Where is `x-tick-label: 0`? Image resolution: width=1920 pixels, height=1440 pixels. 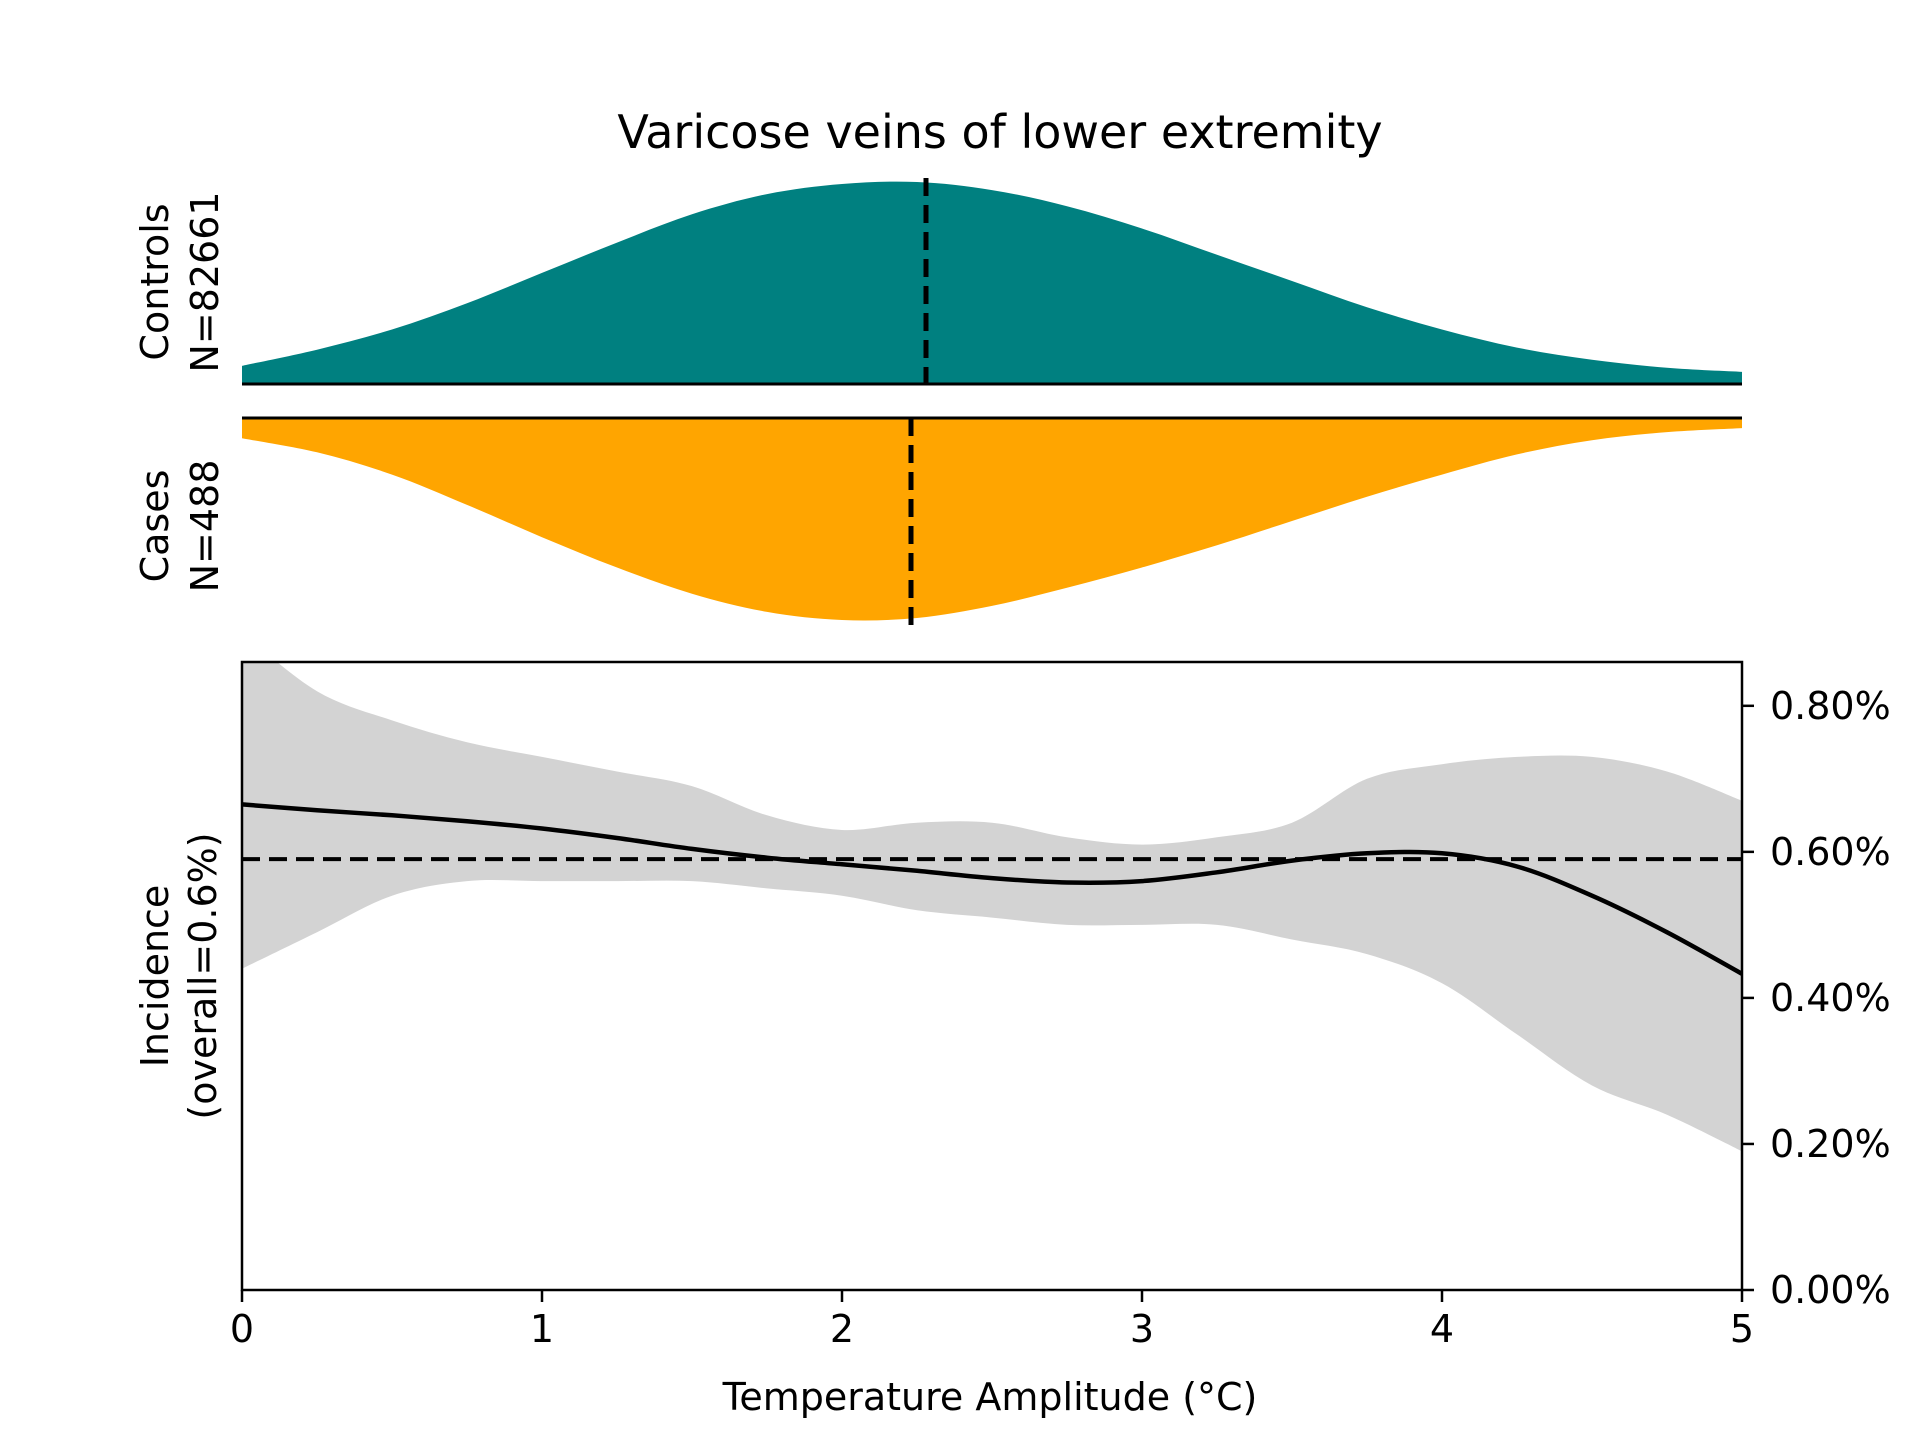 x-tick-label: 0 is located at coordinates (242, 1329).